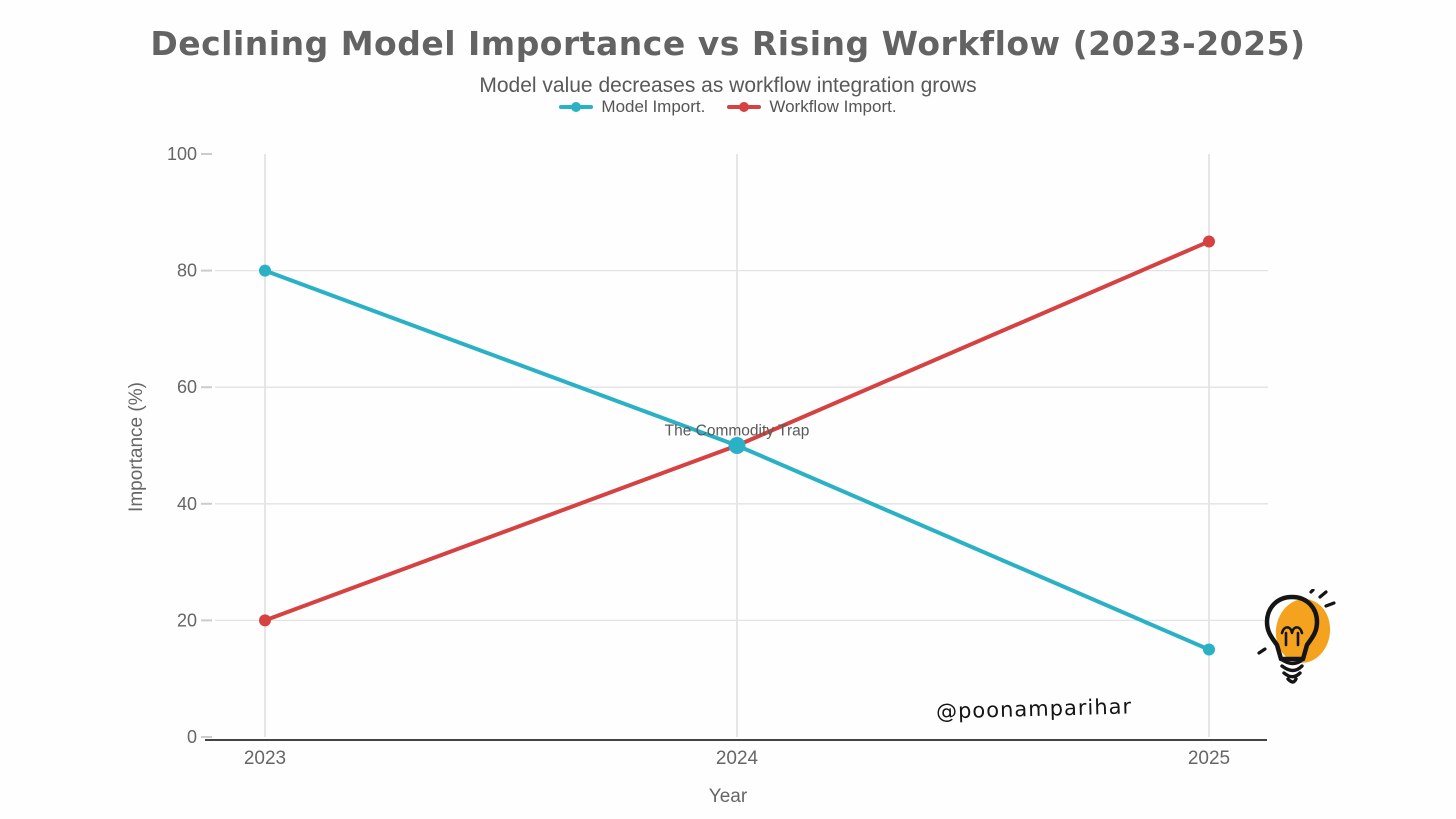 Image resolution: width=1456 pixels, height=819 pixels. Describe the element at coordinates (187, 387) in the screenshot. I see `y-tick-label: 60` at that location.